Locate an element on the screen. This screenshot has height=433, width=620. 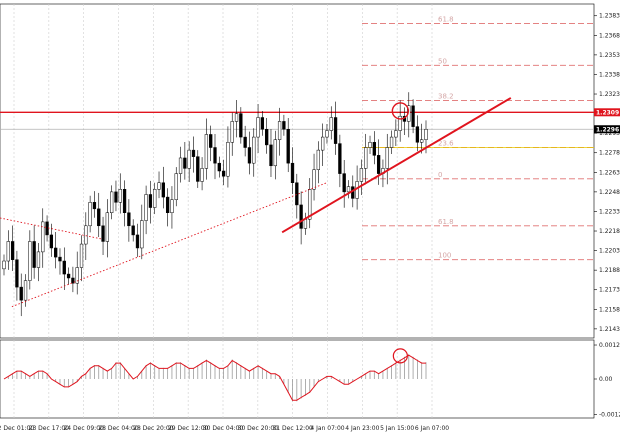
y-tick-label: 1.2143 is located at coordinates (609, 329).